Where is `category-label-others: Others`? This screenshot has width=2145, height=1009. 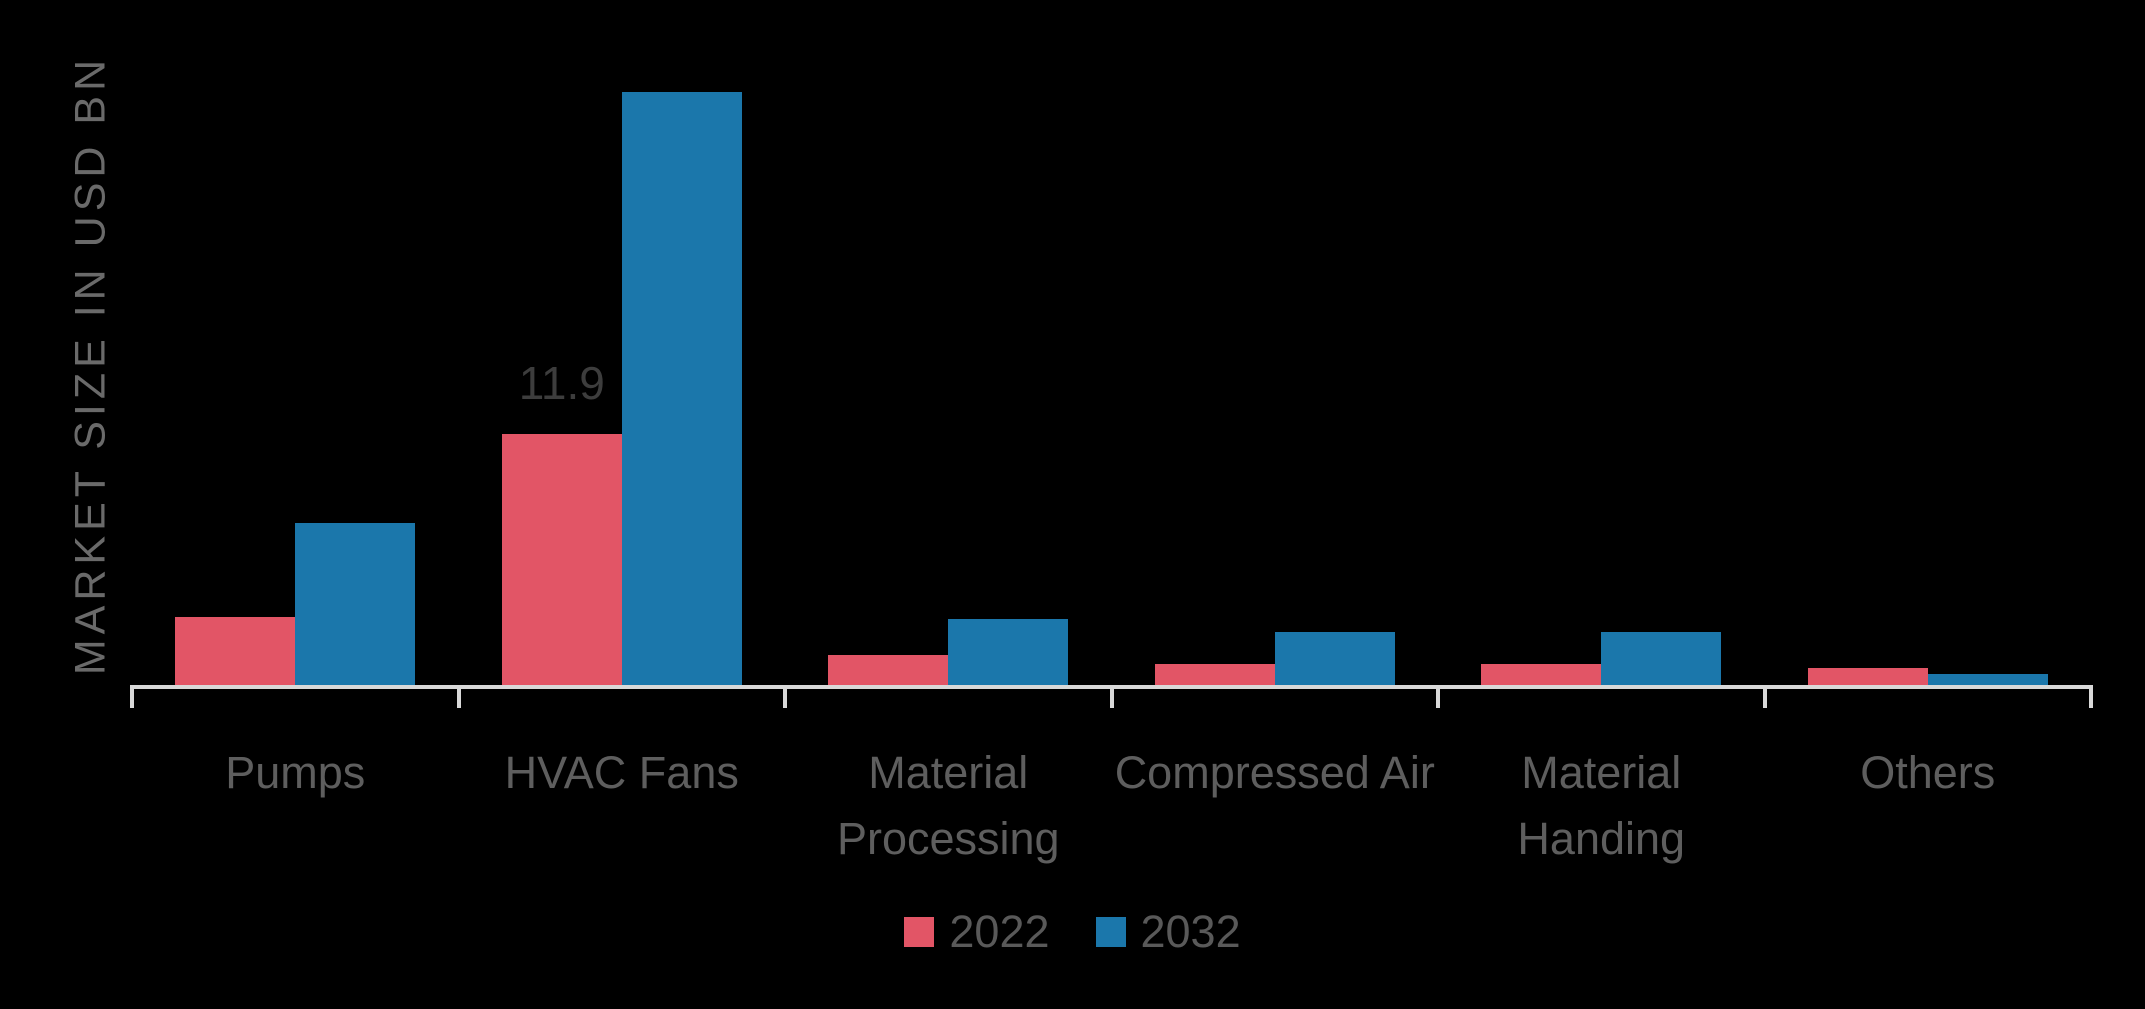 category-label-others: Others is located at coordinates (1928, 772).